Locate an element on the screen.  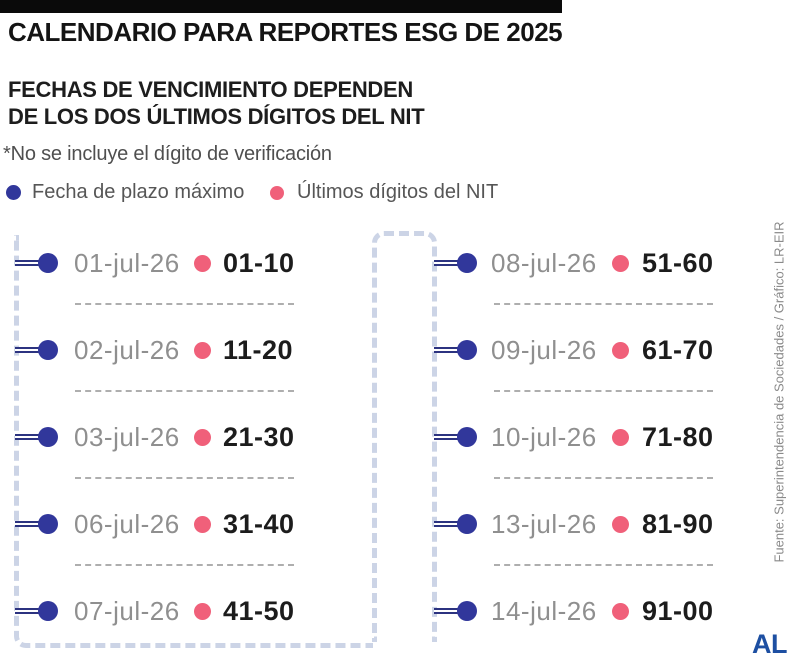
top-black-bar is located at coordinates (281, 6).